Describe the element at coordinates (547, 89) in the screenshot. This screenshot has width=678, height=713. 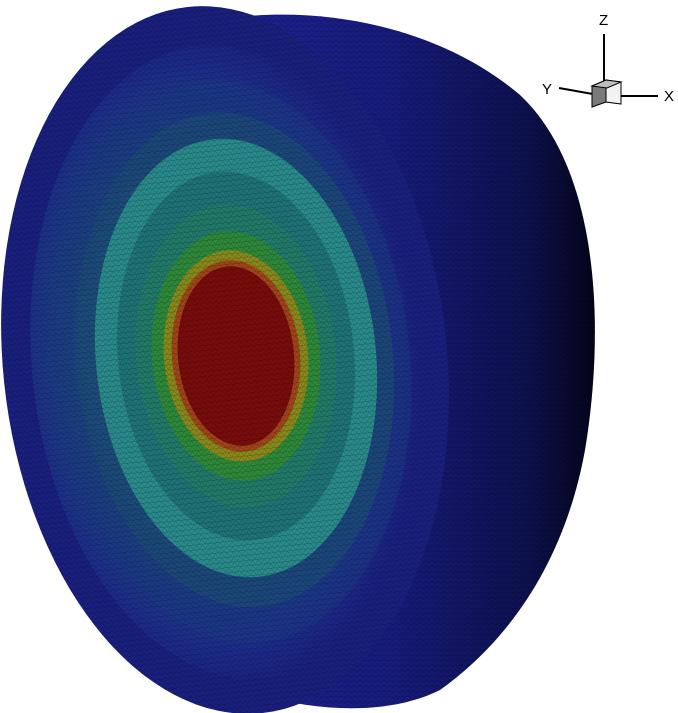
I see `y-axis-label: Y` at that location.